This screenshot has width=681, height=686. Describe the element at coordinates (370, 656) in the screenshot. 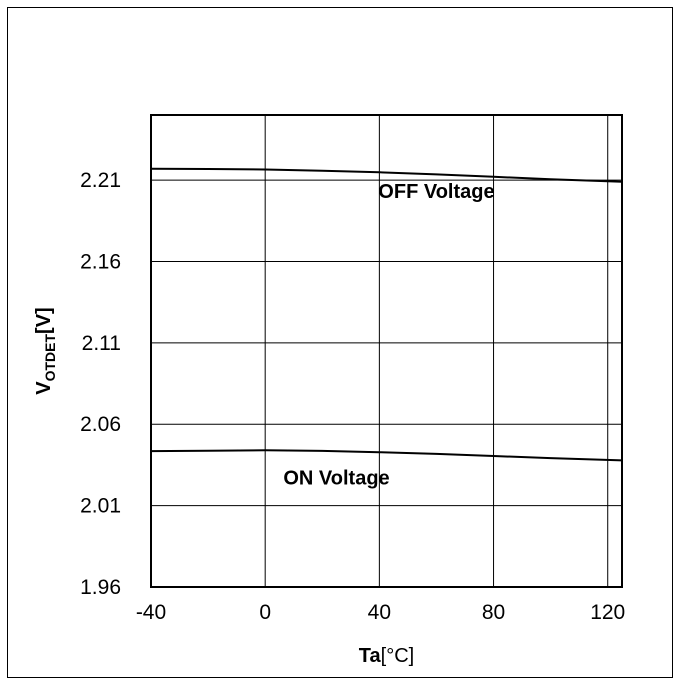

I see `x-axis-label-main: Ta` at that location.